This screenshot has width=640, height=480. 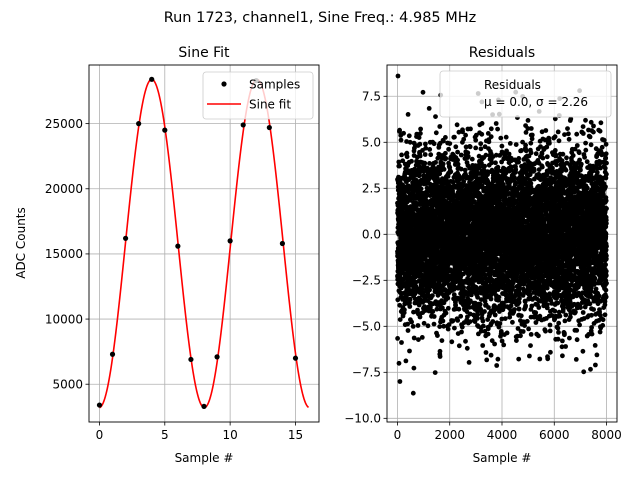 What do you see at coordinates (64, 319) in the screenshot?
I see `sine-fit-ytick-label: 10000` at bounding box center [64, 319].